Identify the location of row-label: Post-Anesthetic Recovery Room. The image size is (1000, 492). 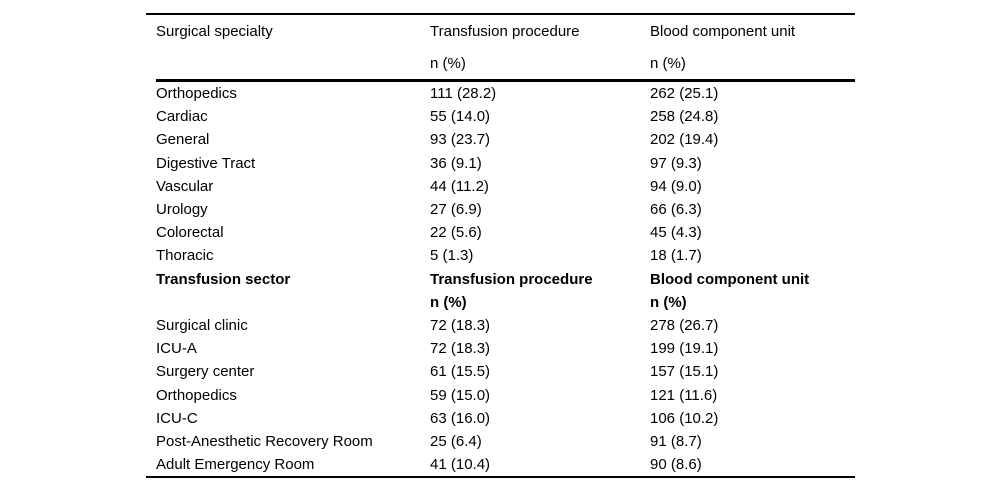
(264, 441).